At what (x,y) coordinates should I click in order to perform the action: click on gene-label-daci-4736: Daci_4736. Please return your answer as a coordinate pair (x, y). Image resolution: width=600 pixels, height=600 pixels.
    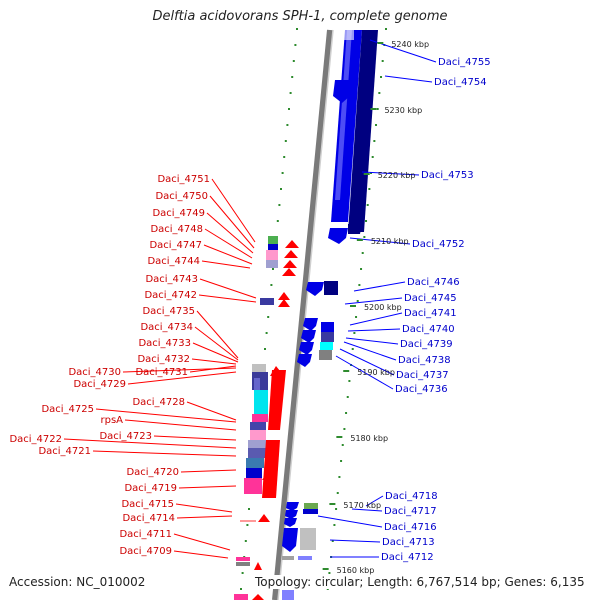
    Looking at the image, I should click on (421, 389).